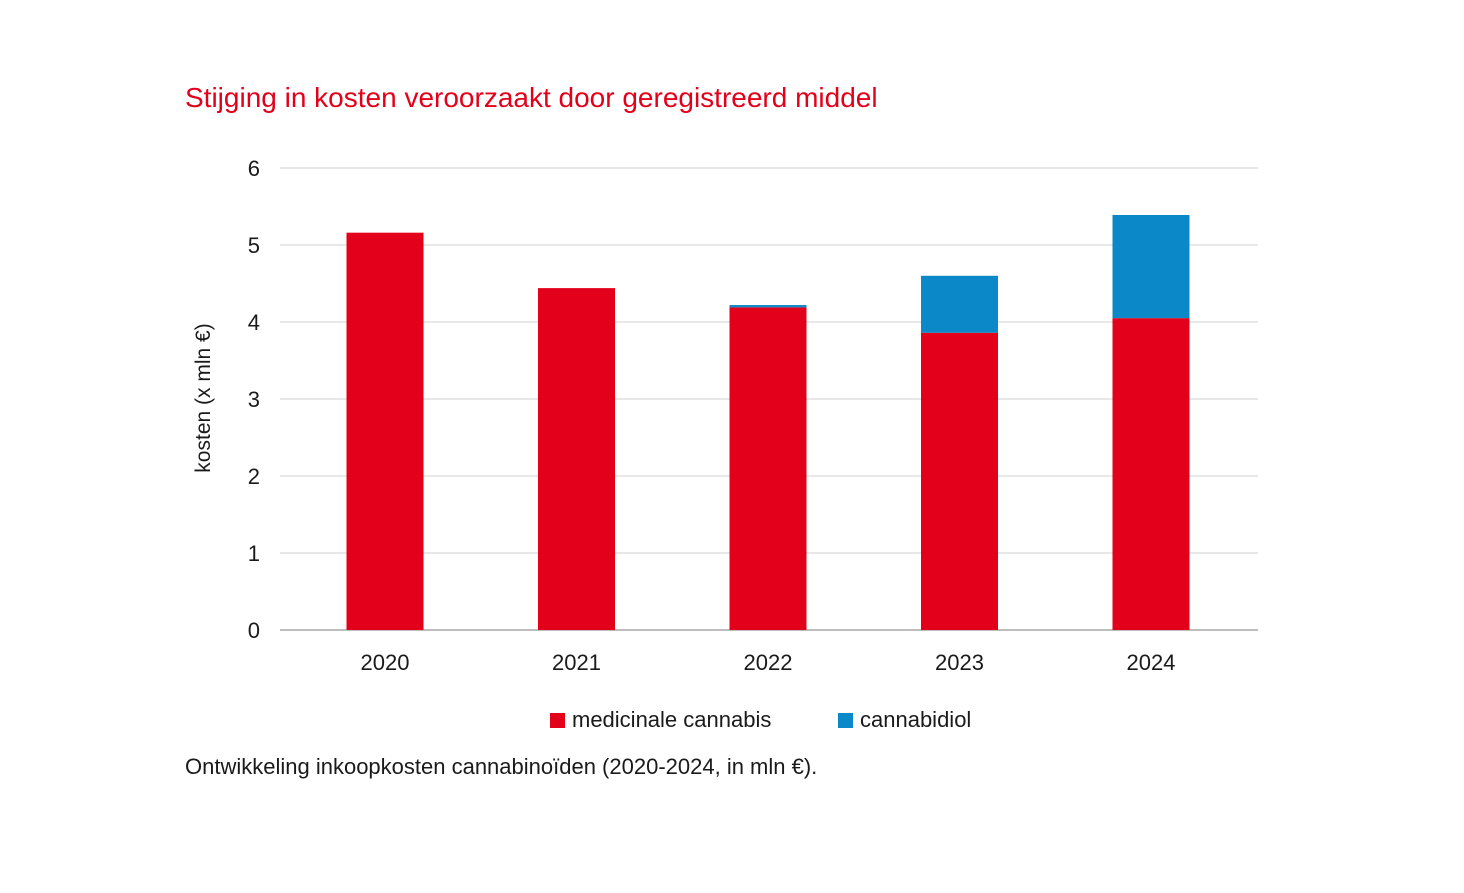 Image resolution: width=1464 pixels, height=893 pixels. I want to click on legend-swatch-medicinale-cannabis, so click(557, 720).